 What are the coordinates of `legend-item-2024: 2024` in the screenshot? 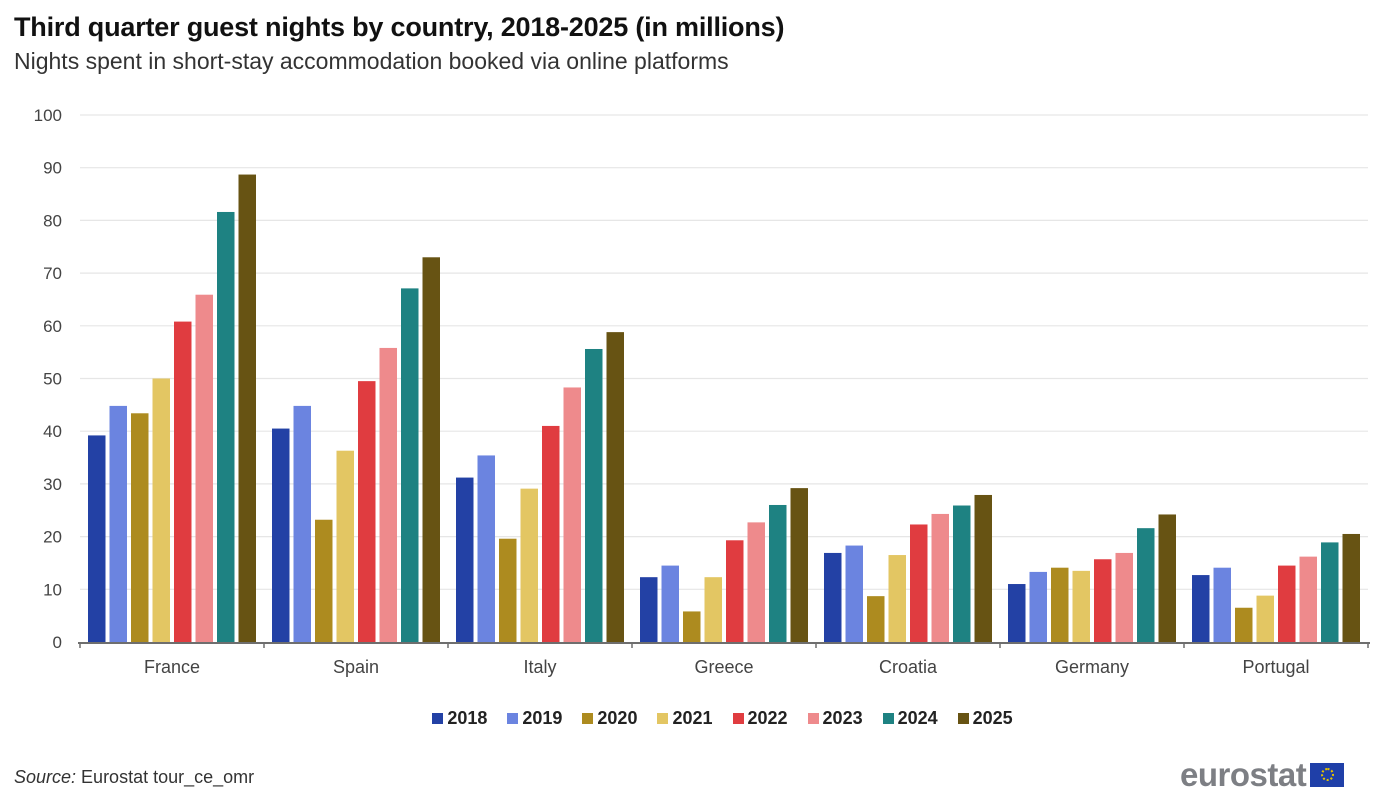 It's located at (910, 718).